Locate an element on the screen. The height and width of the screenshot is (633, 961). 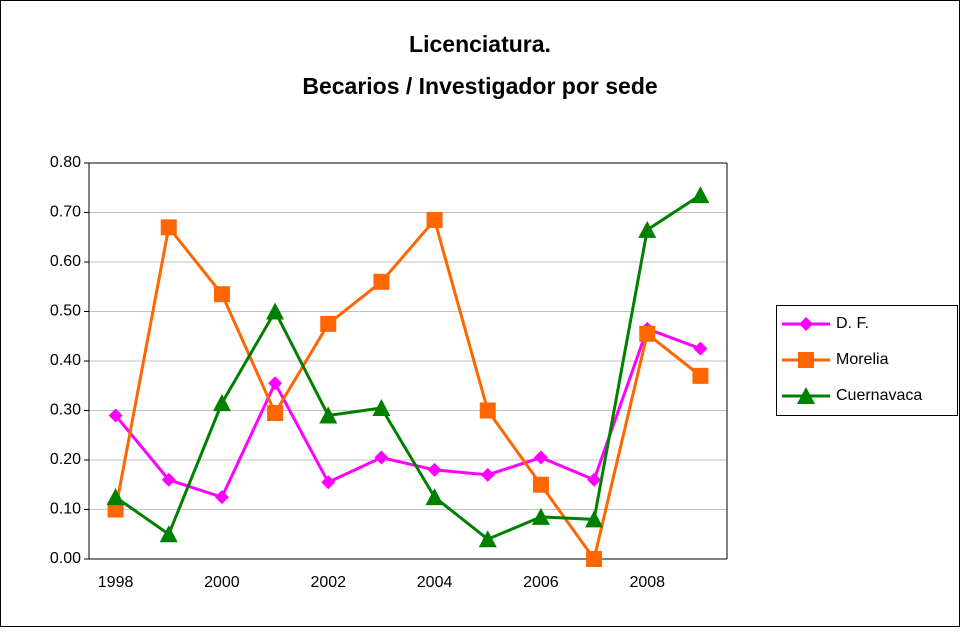
x-tick-label: 2008 is located at coordinates (647, 582).